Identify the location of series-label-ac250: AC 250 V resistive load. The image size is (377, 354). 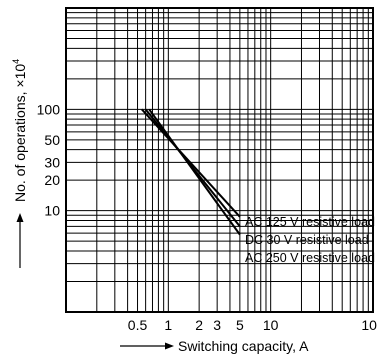
(310, 258).